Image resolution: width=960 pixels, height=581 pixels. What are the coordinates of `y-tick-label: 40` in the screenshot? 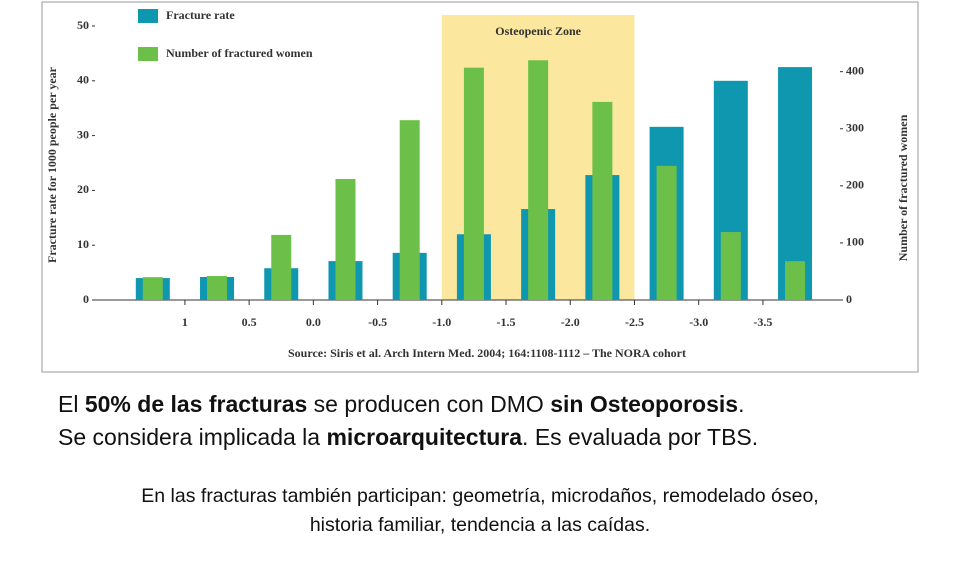 It's located at (83, 80).